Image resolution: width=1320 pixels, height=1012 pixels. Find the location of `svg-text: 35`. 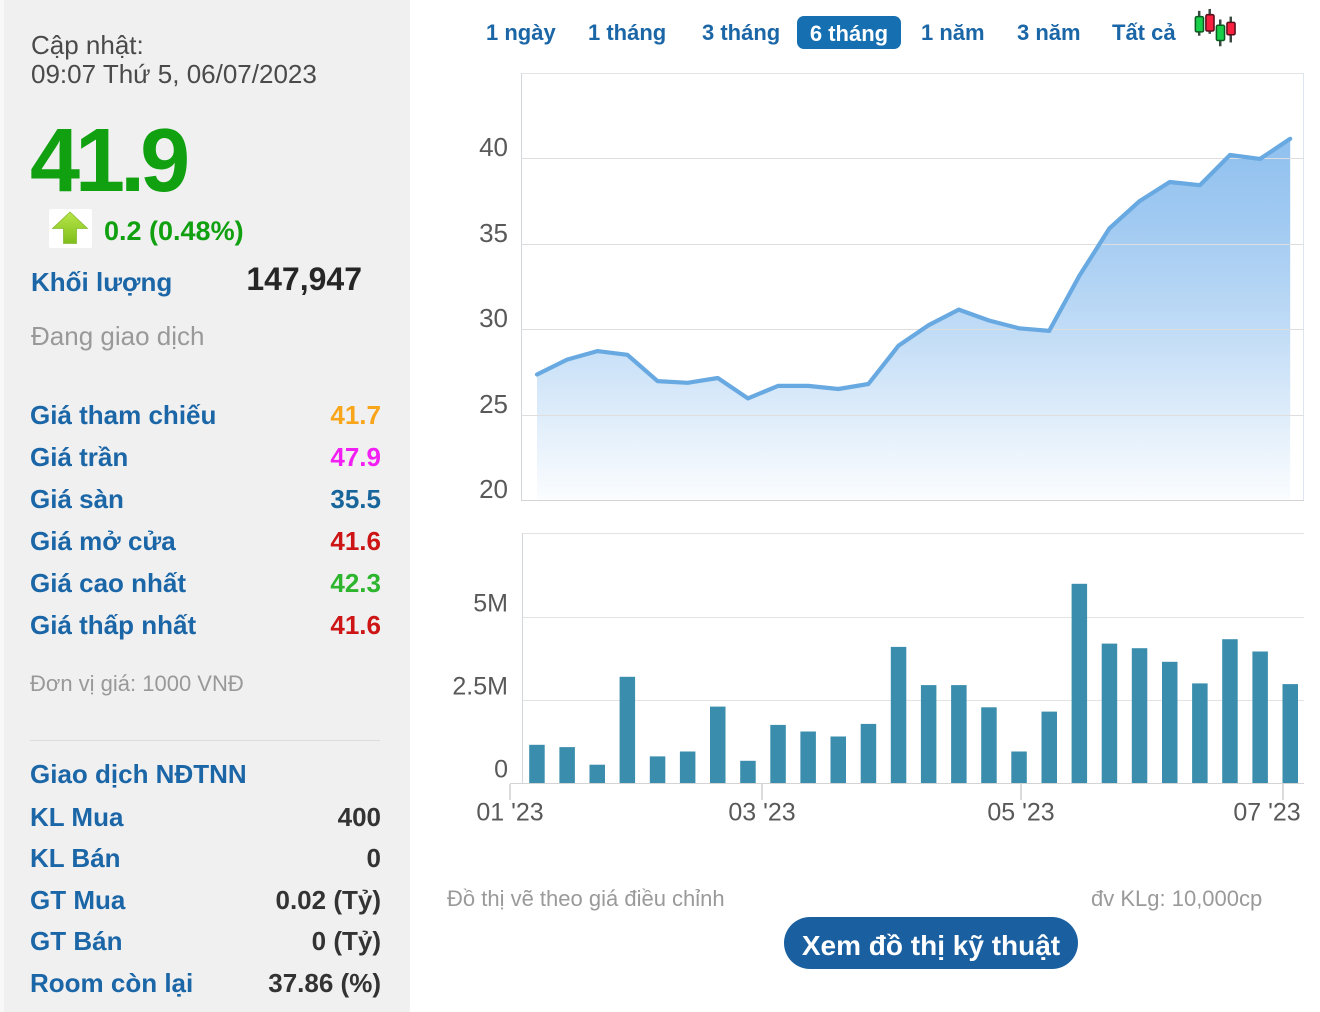

svg-text: 35 is located at coordinates (493, 233).